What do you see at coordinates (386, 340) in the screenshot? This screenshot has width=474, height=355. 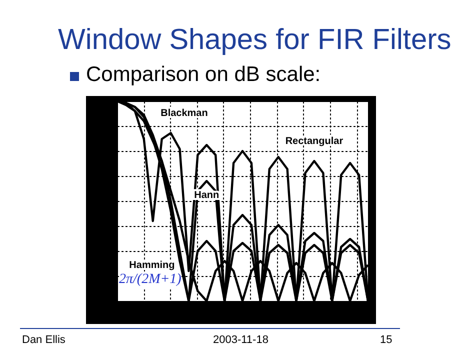 I see `text: 15` at bounding box center [386, 340].